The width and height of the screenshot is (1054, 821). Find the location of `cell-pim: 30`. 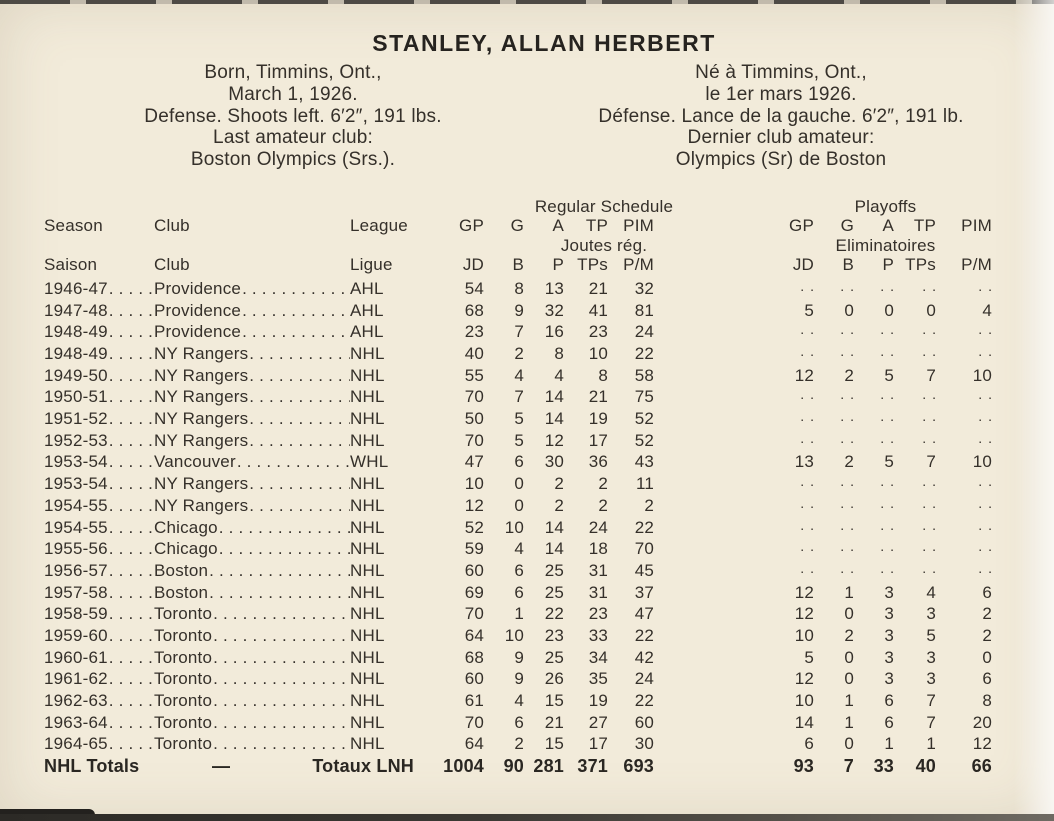

cell-pim: 30 is located at coordinates (644, 744).